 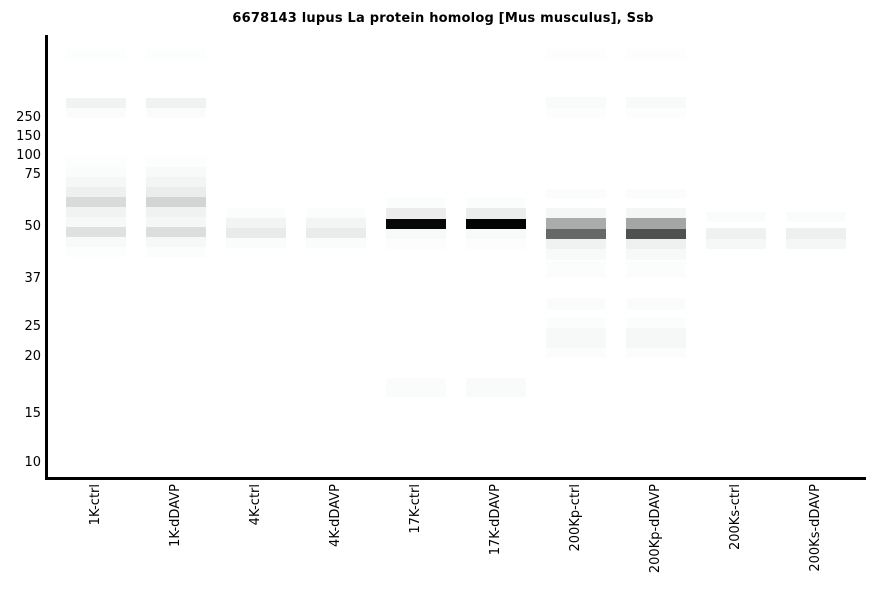 I want to click on blot-lane-17K-ctrl, so click(x=416, y=297).